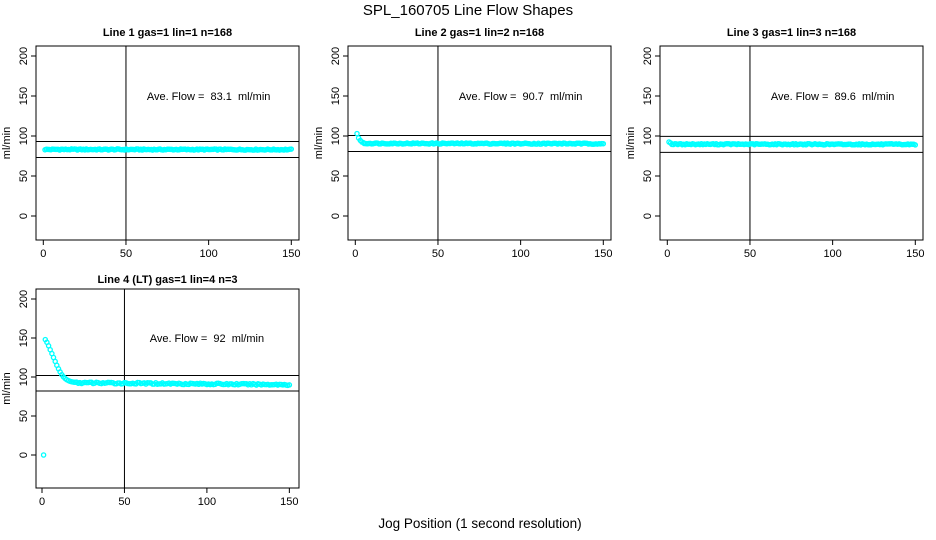  I want to click on ave-flow-annotation: Ave. Flow = 92 ml/min, so click(207, 339).